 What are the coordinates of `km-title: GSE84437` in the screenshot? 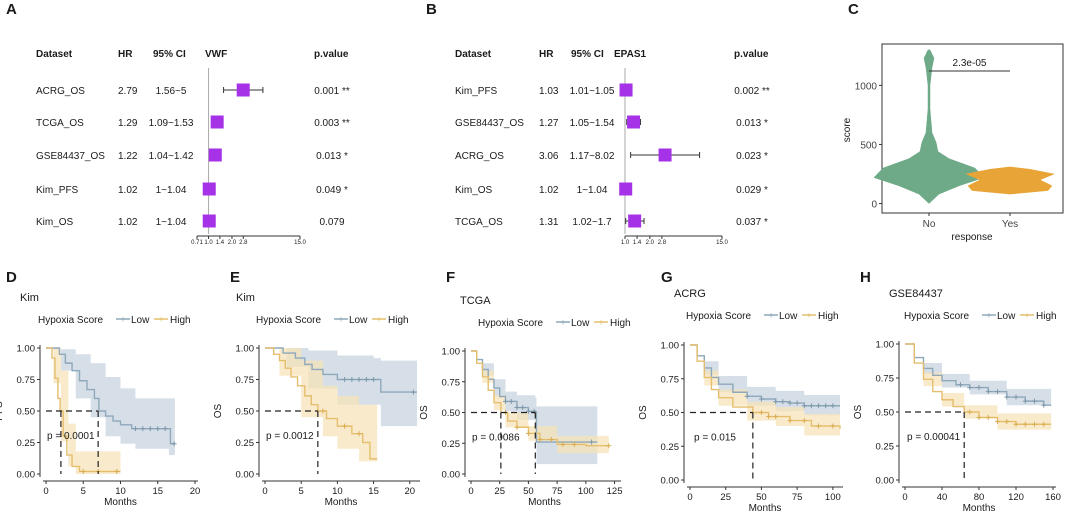 It's located at (916, 294).